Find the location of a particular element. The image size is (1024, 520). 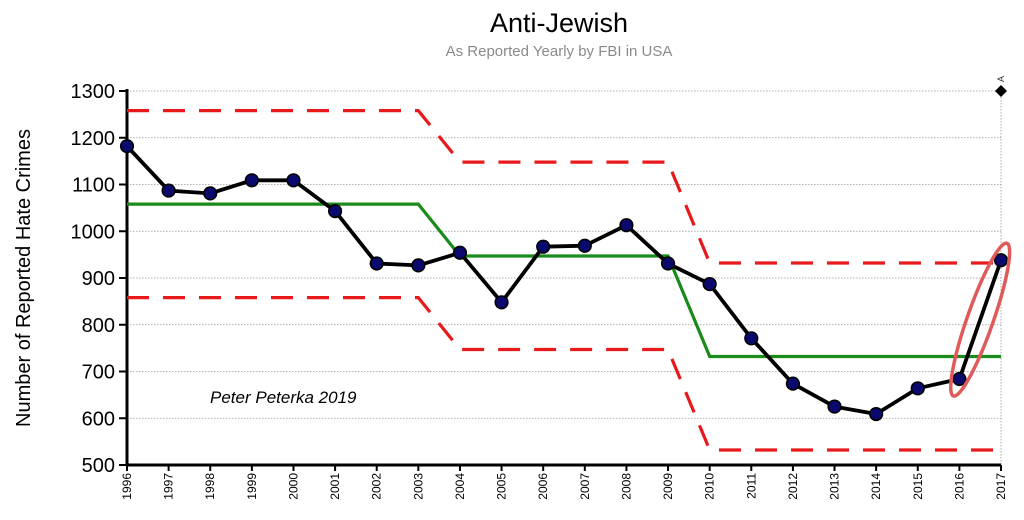

x-tick-label: 2011 is located at coordinates (751, 486).